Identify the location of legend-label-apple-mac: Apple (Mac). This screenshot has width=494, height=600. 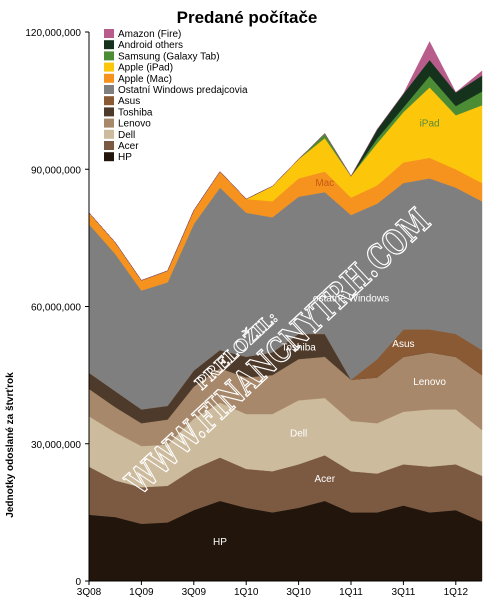
(145, 79).